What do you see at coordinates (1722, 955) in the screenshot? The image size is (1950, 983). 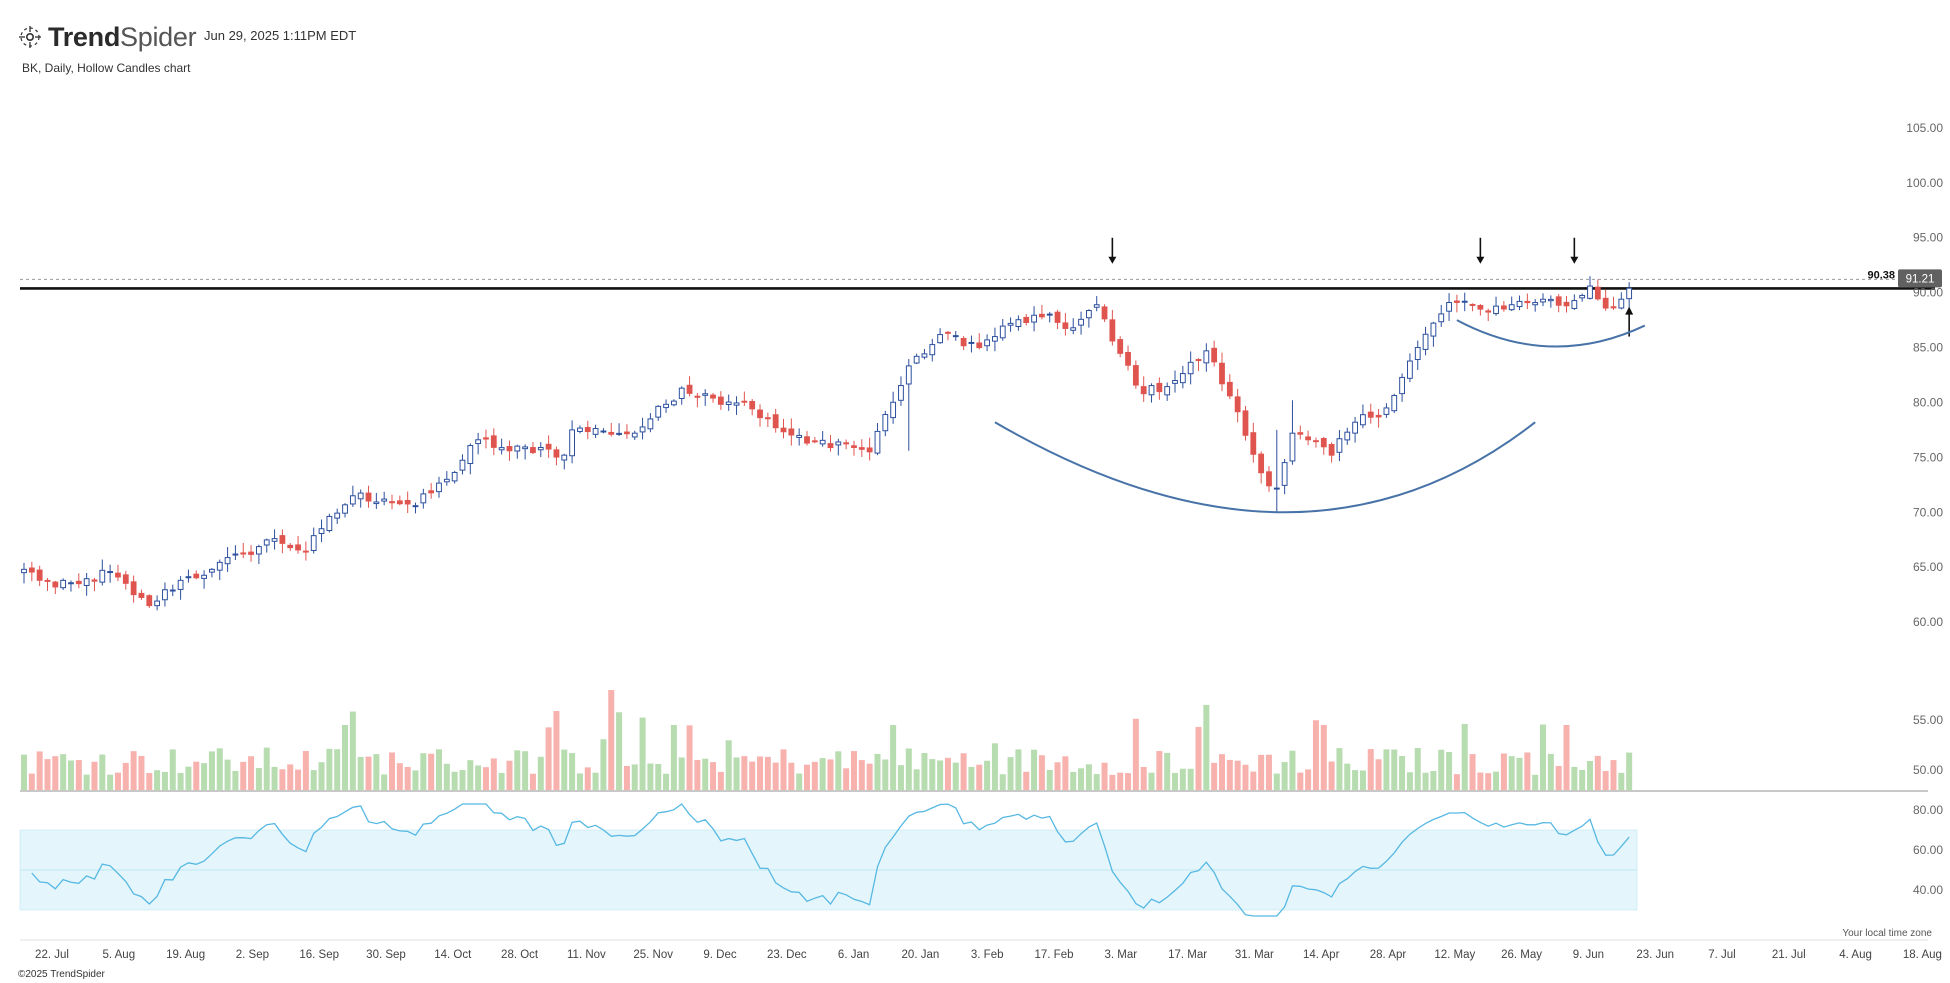 I see `date-tick-label: 7. Jul` at bounding box center [1722, 955].